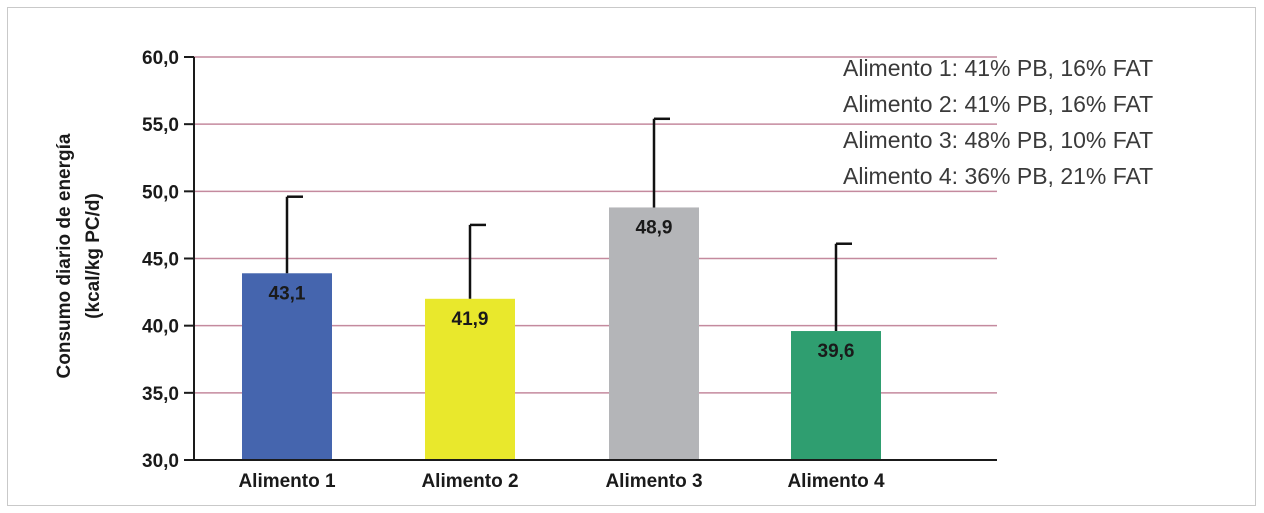 The width and height of the screenshot is (1264, 513). I want to click on annotation-line: Alimento 2: 41% PB, 16% FAT, so click(998, 104).